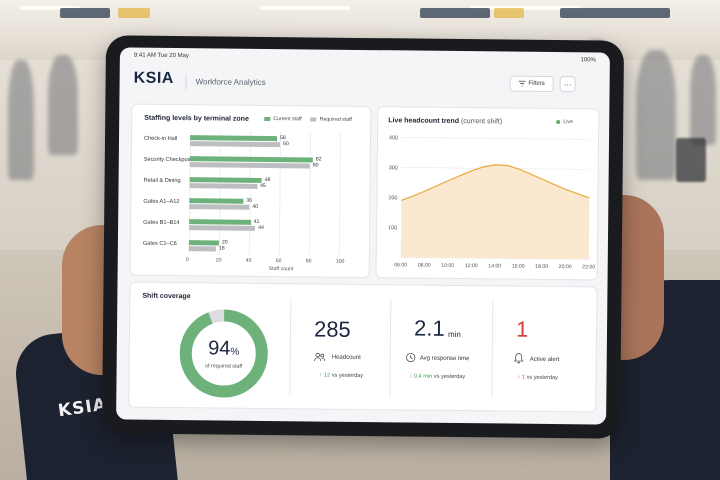 This screenshot has height=480, width=720. What do you see at coordinates (588, 60) in the screenshot?
I see `status-battery: 100%` at bounding box center [588, 60].